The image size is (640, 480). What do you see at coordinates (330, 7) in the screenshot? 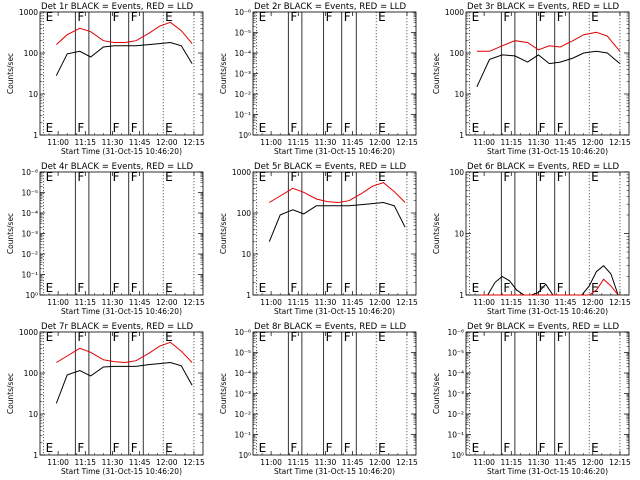
I see `panel-title: Det 2r BLACK = Events, RED = LLD` at bounding box center [330, 7].